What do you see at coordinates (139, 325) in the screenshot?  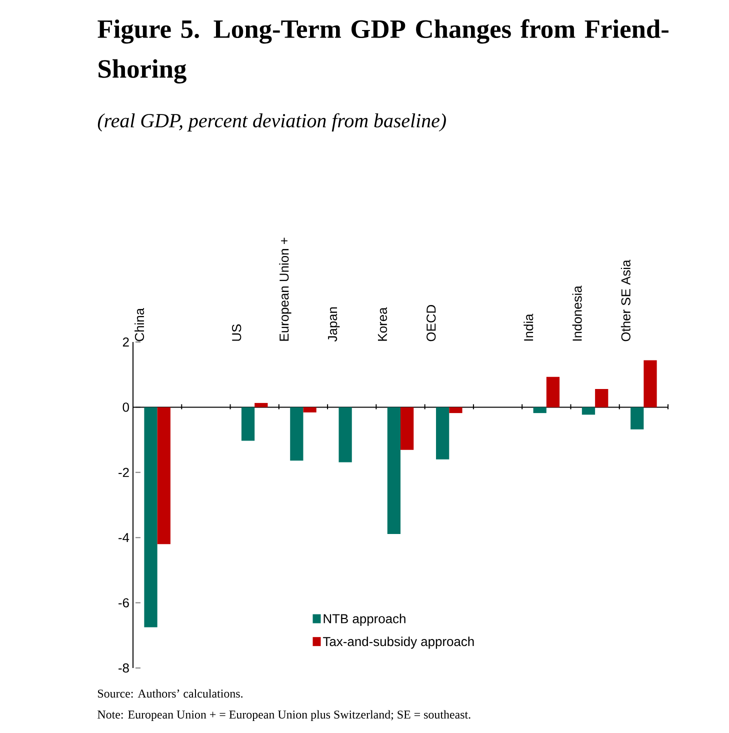 I see `x-tick-label: China` at bounding box center [139, 325].